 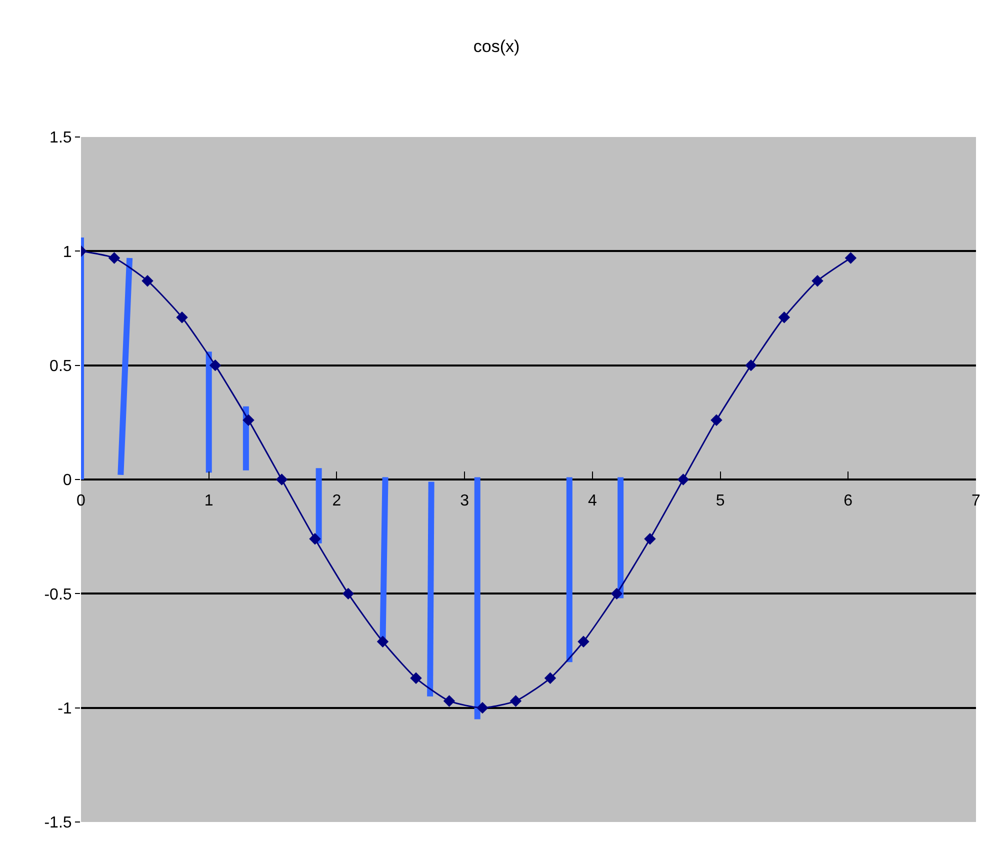 What do you see at coordinates (61, 138) in the screenshot?
I see `y-tick-label: 1.5` at bounding box center [61, 138].